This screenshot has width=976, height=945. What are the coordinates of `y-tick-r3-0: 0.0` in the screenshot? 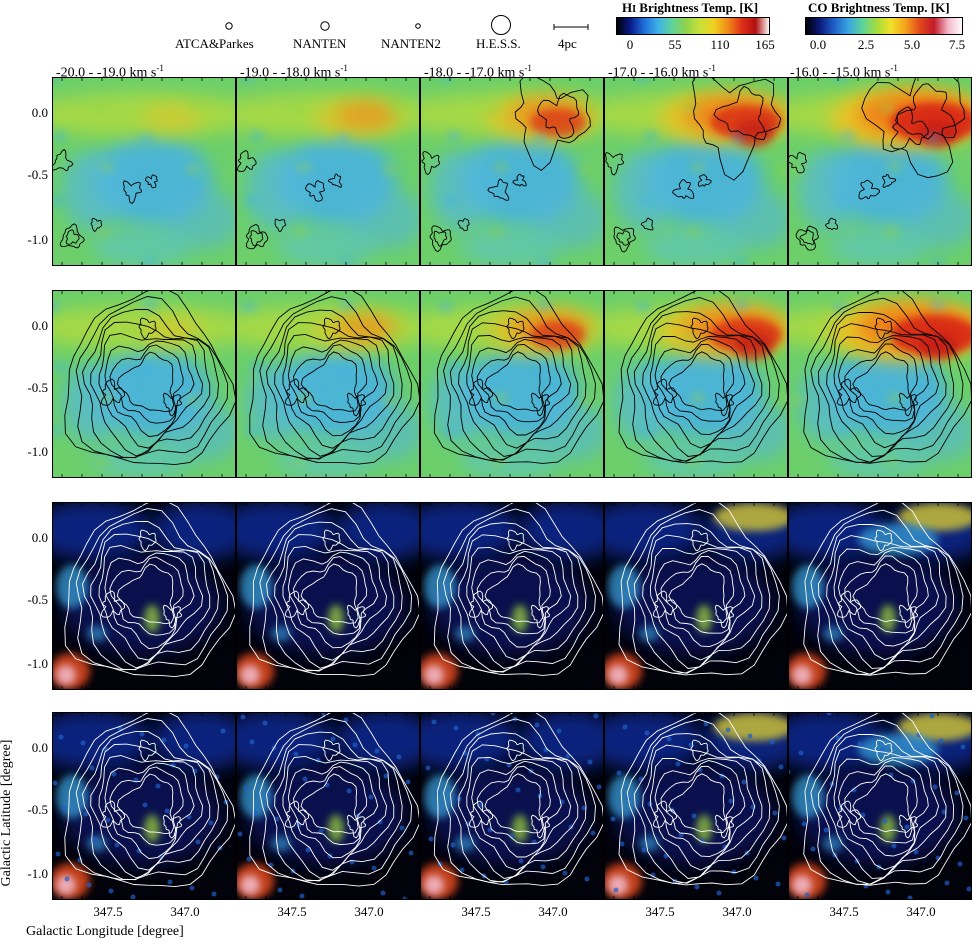 It's located at (39, 537).